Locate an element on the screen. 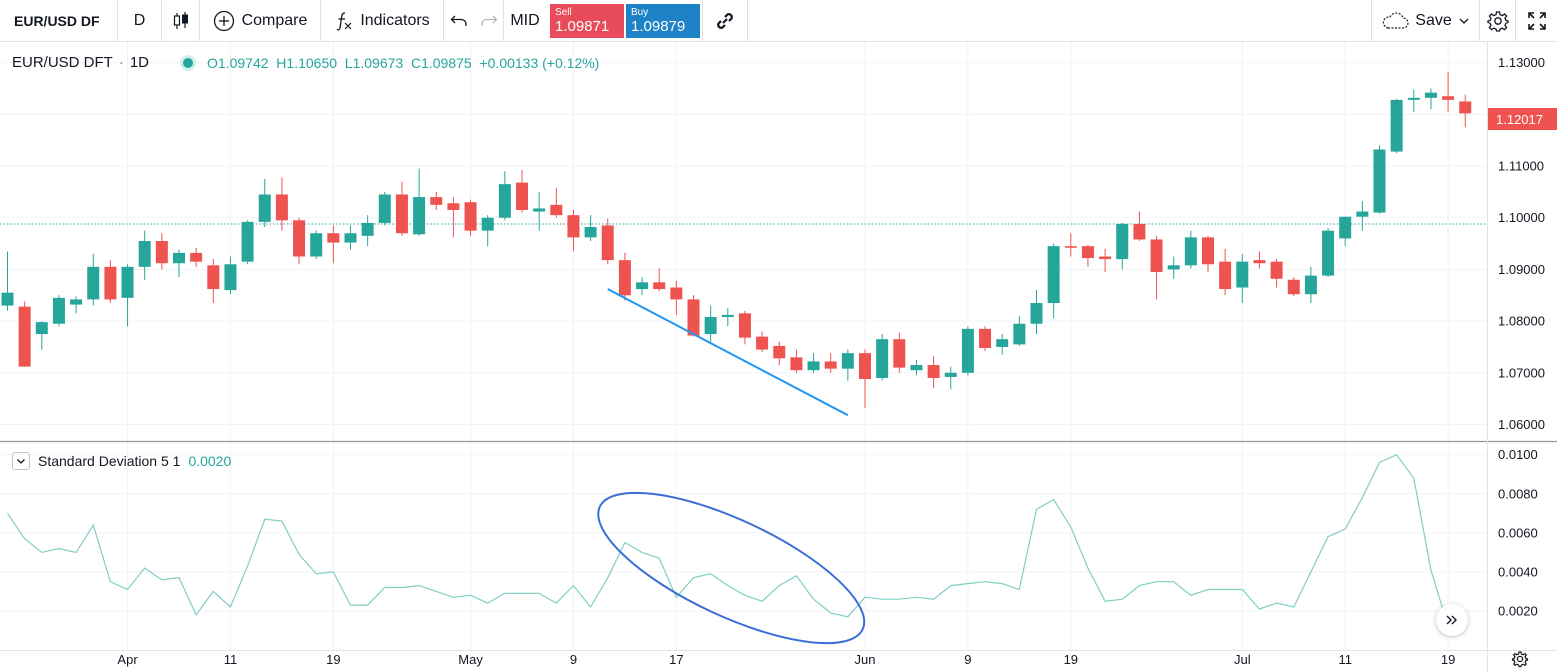 This screenshot has height=672, width=1557. save-button: Save is located at coordinates (1425, 21).